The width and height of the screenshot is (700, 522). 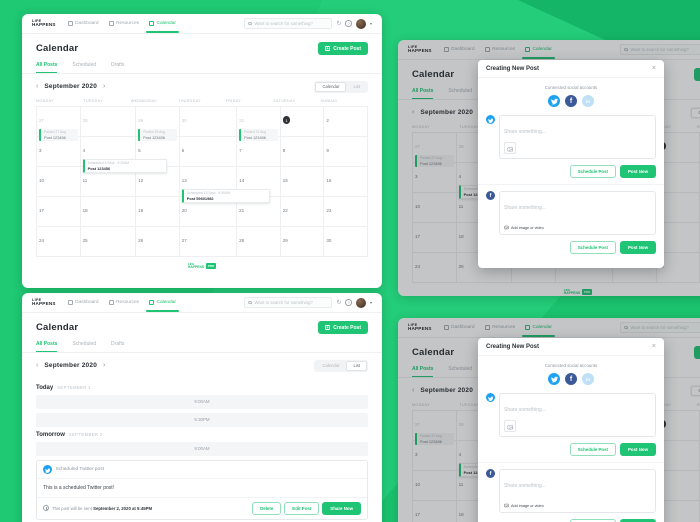 I want to click on calendar-day-cell: 15, so click(x=302, y=181).